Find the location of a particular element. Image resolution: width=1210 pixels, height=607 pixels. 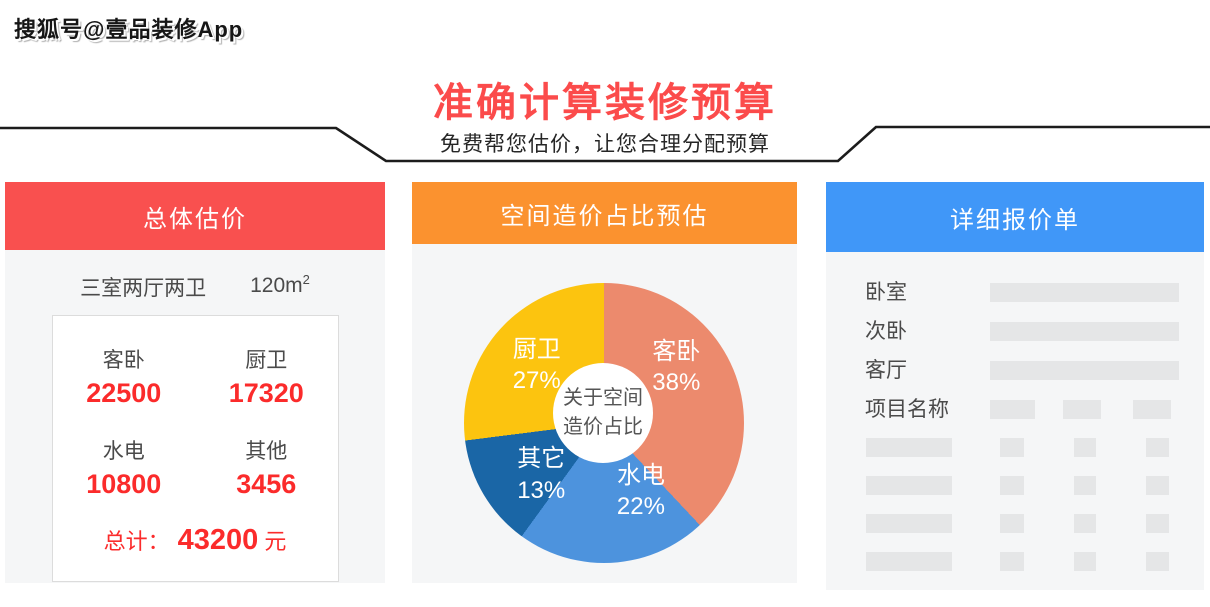

quotation-row-label: 次卧 is located at coordinates (886, 331).